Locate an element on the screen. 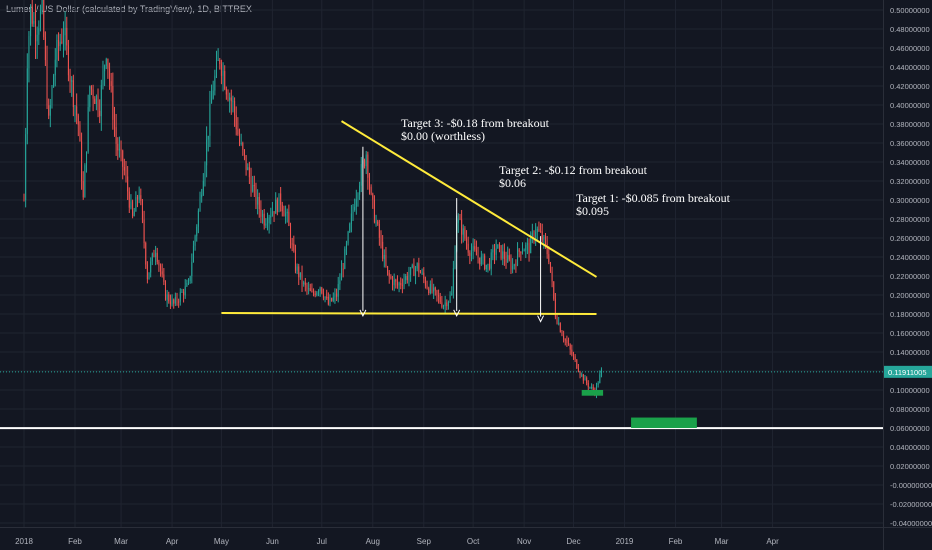  x-tick-label: Feb is located at coordinates (676, 541).